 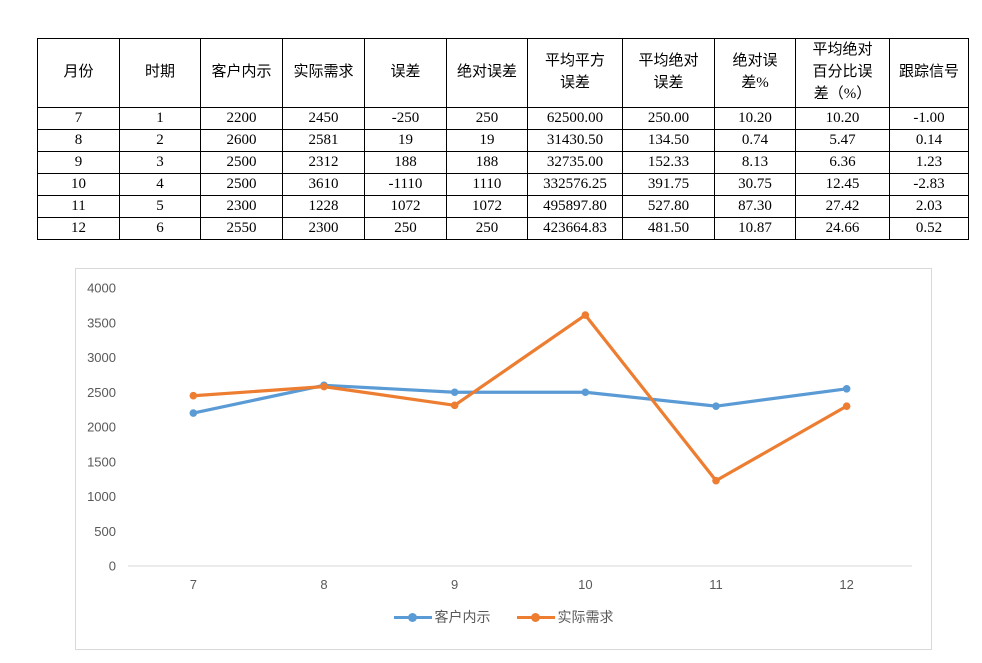 I want to click on table-cell: -250, so click(x=405, y=118).